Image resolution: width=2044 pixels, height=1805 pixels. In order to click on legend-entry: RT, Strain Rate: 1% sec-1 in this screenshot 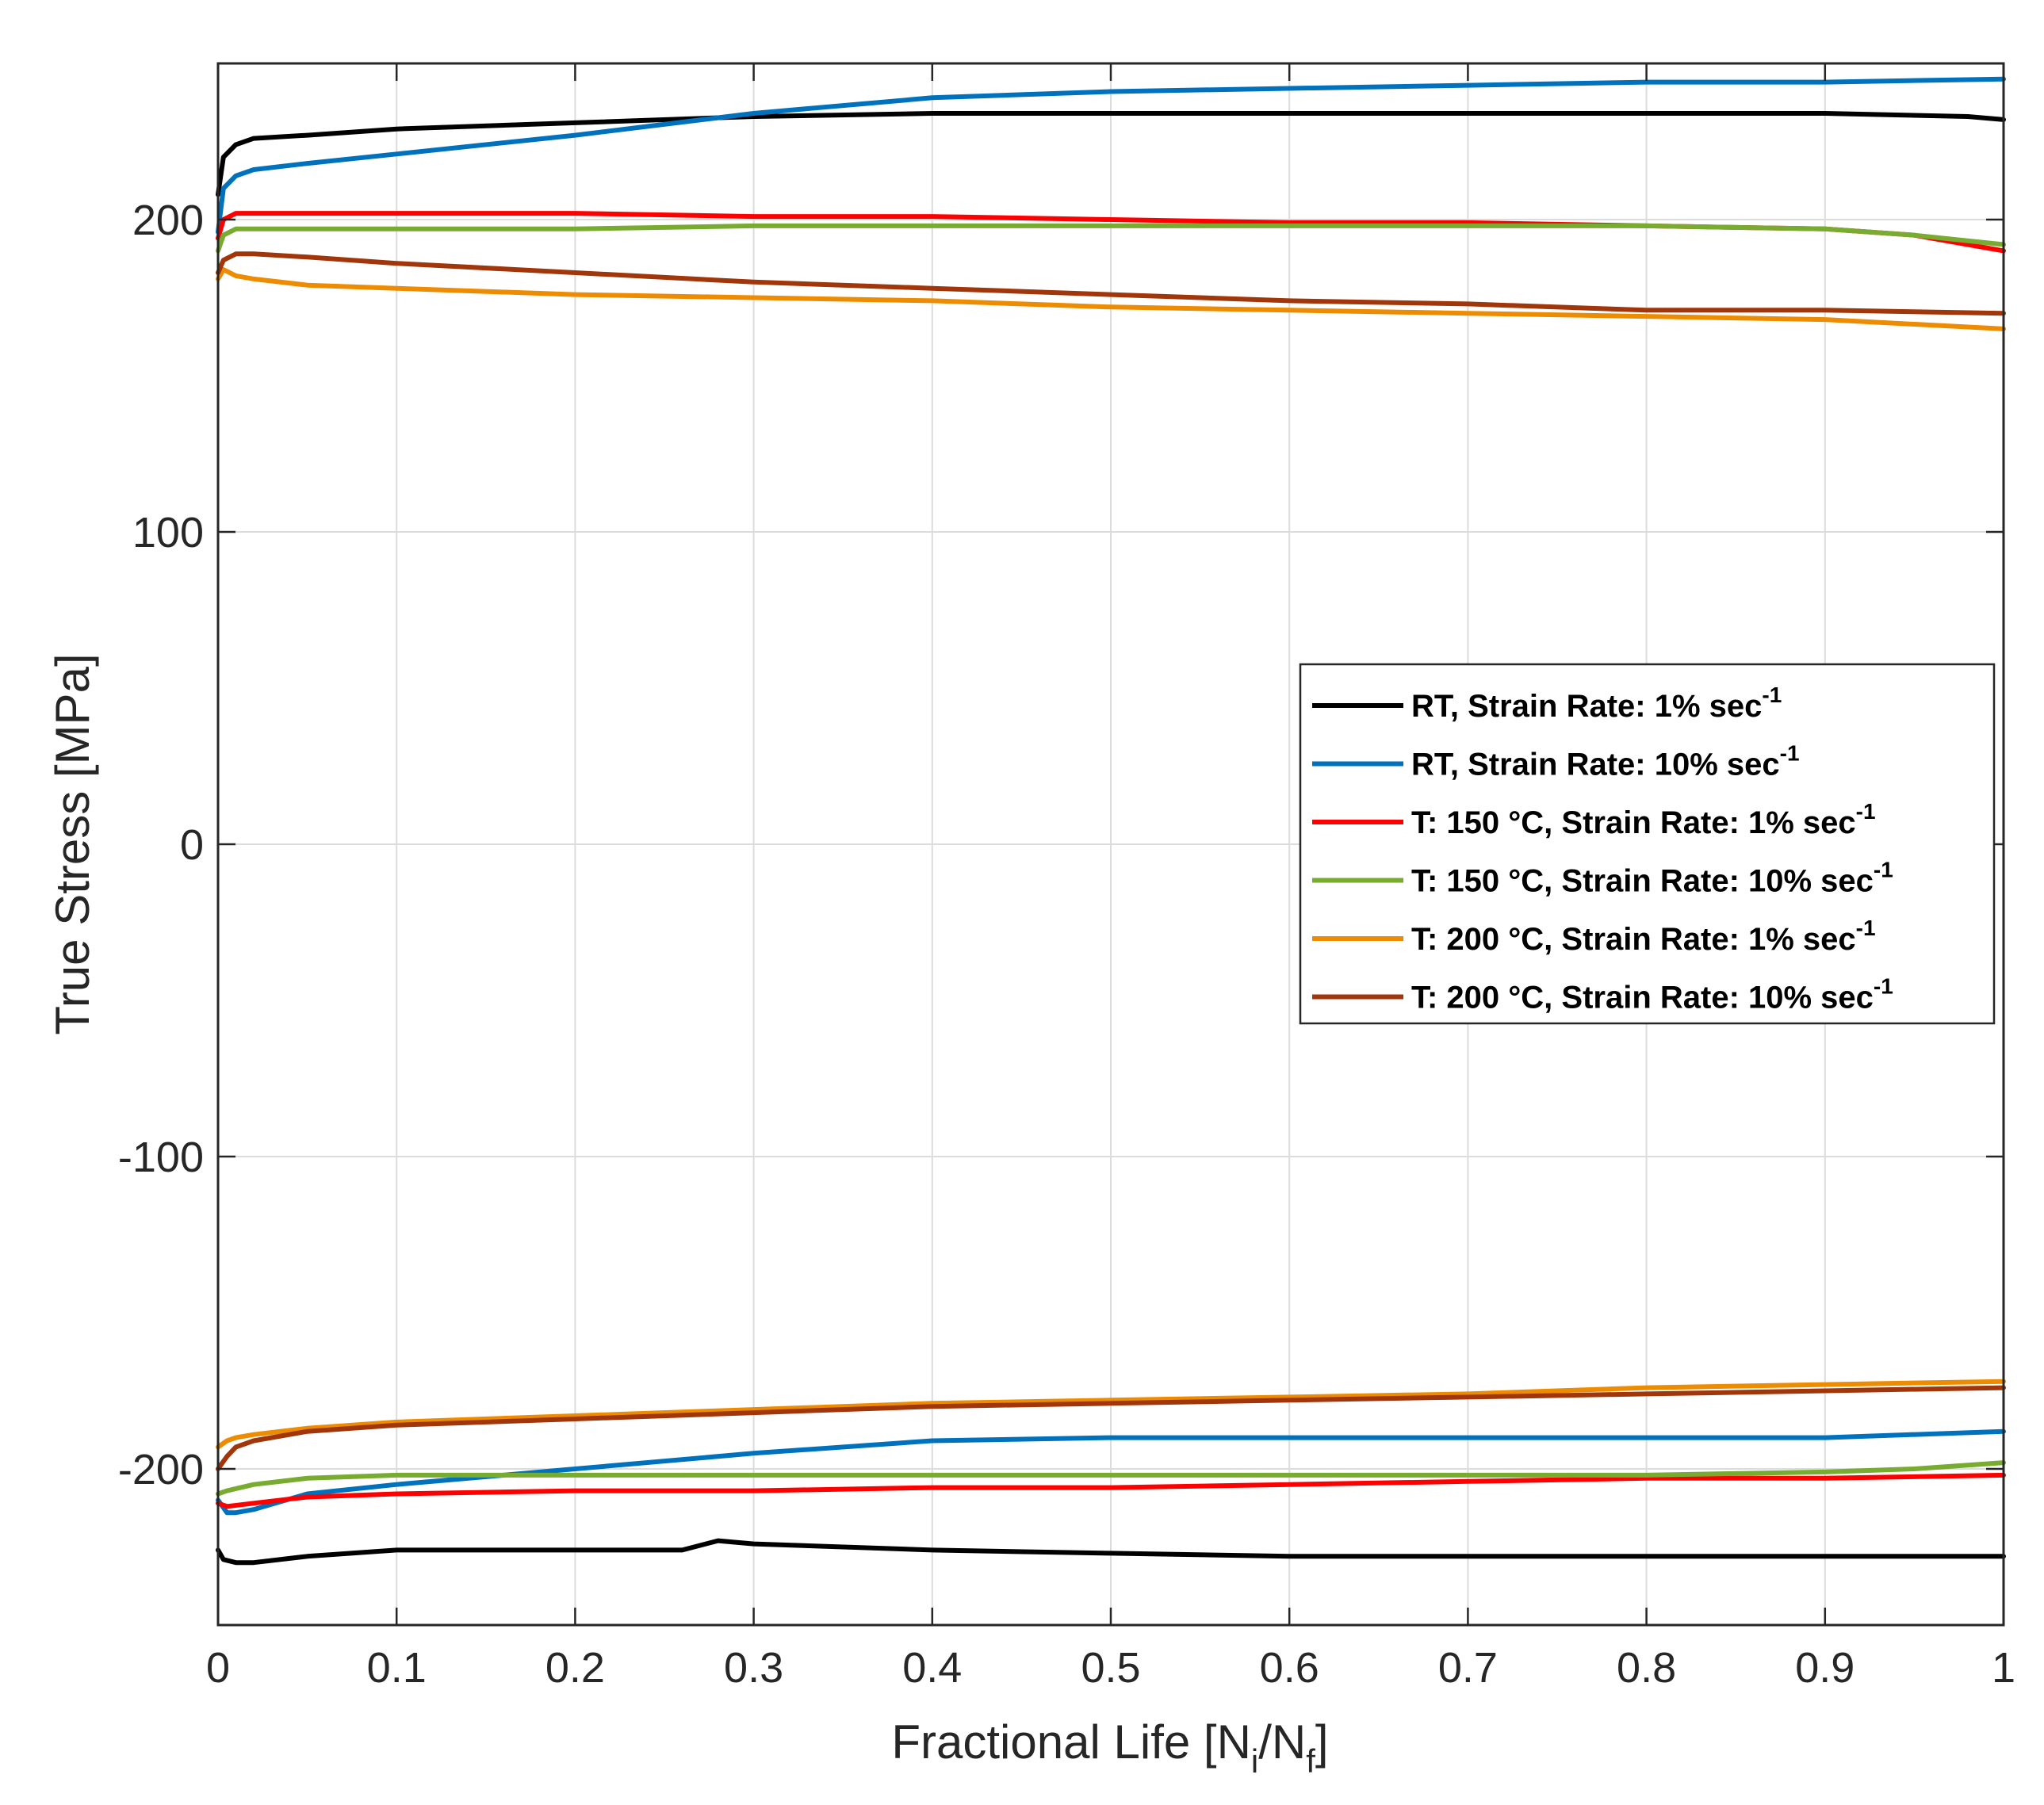, I will do `click(1547, 703)`.